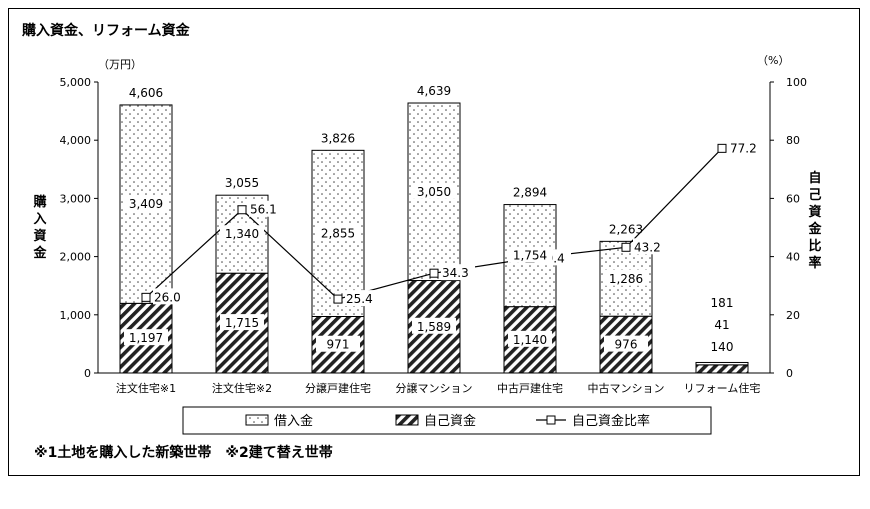 The width and height of the screenshot is (870, 509). I want to click on bar-loan-label: 3,409, so click(146, 204).